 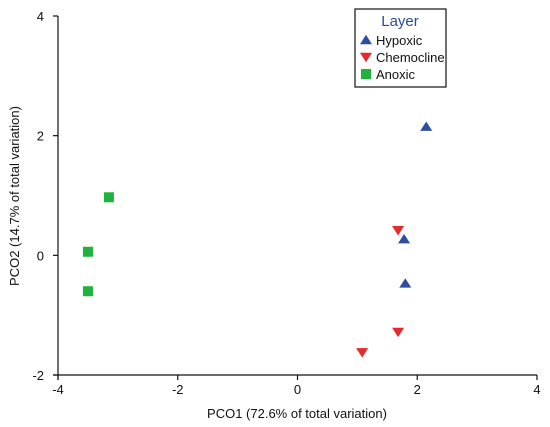 What do you see at coordinates (38, 375) in the screenshot?
I see `y-tick-label: -2` at bounding box center [38, 375].